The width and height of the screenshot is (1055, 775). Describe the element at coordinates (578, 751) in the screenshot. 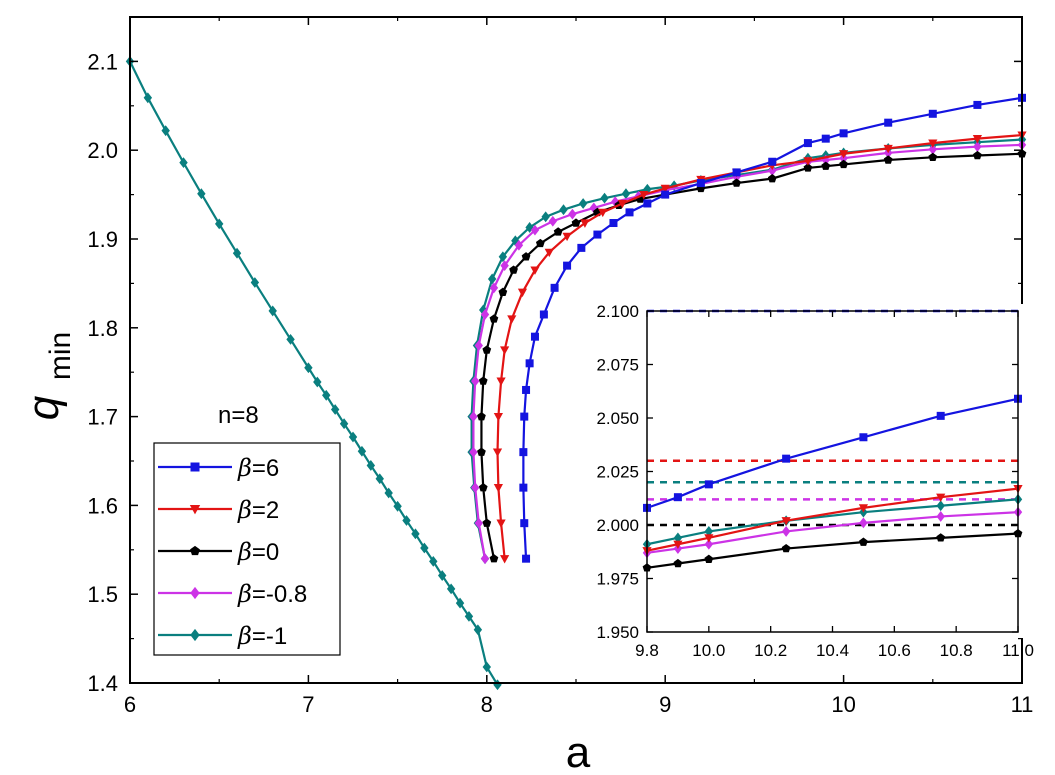

I see `x-axis-label: a` at that location.